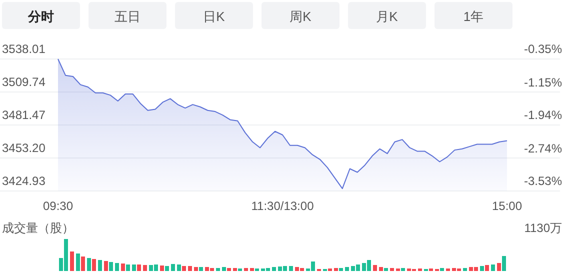  Describe the element at coordinates (214, 15) in the screenshot. I see `tab: 日K` at that location.